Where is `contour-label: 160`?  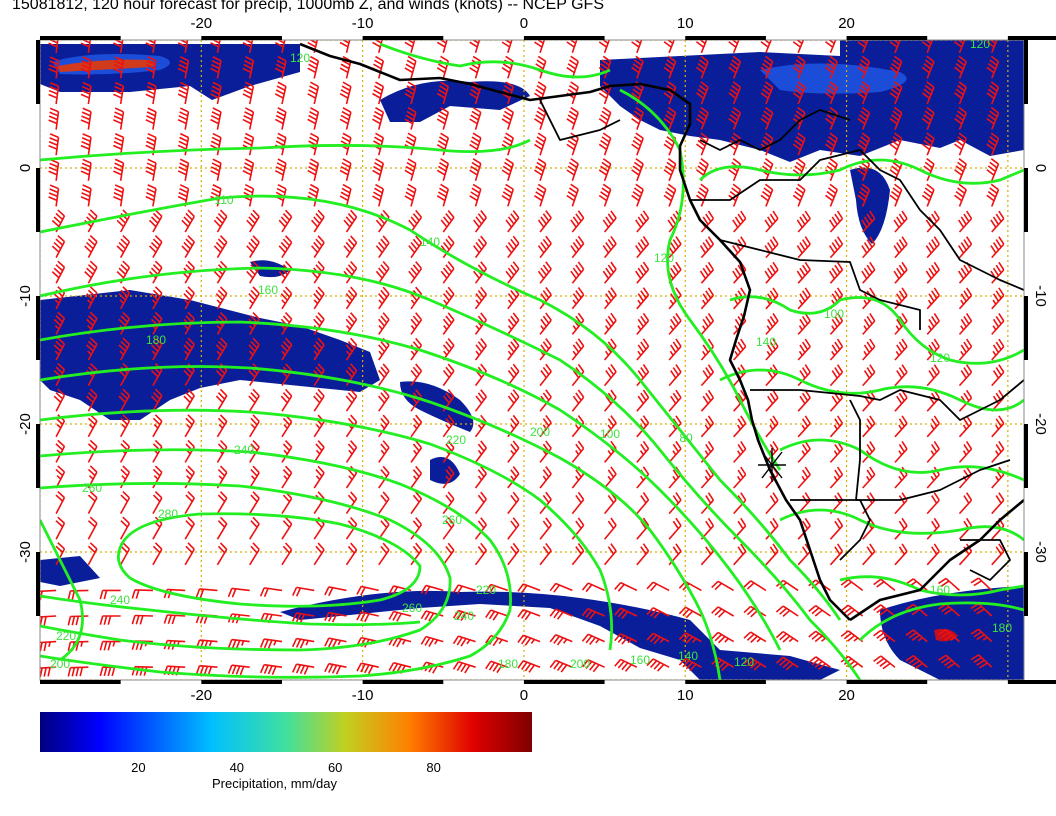
contour-label: 160 is located at coordinates (268, 290).